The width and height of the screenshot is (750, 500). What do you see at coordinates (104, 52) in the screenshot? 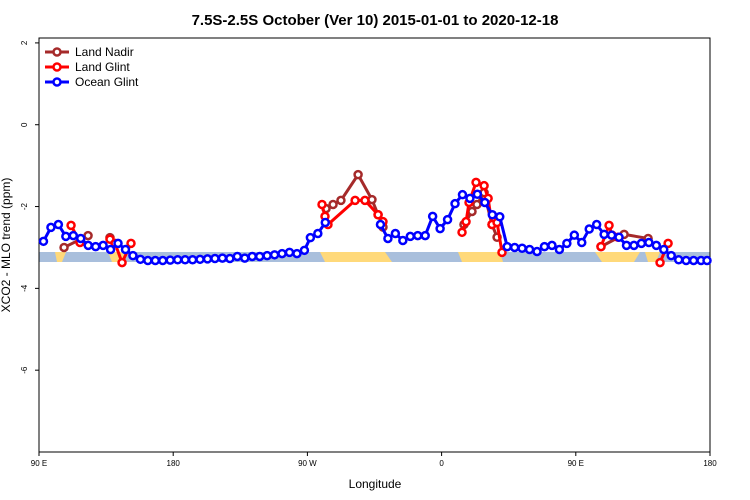
I see `legend-label: Land Nadir` at bounding box center [104, 52].